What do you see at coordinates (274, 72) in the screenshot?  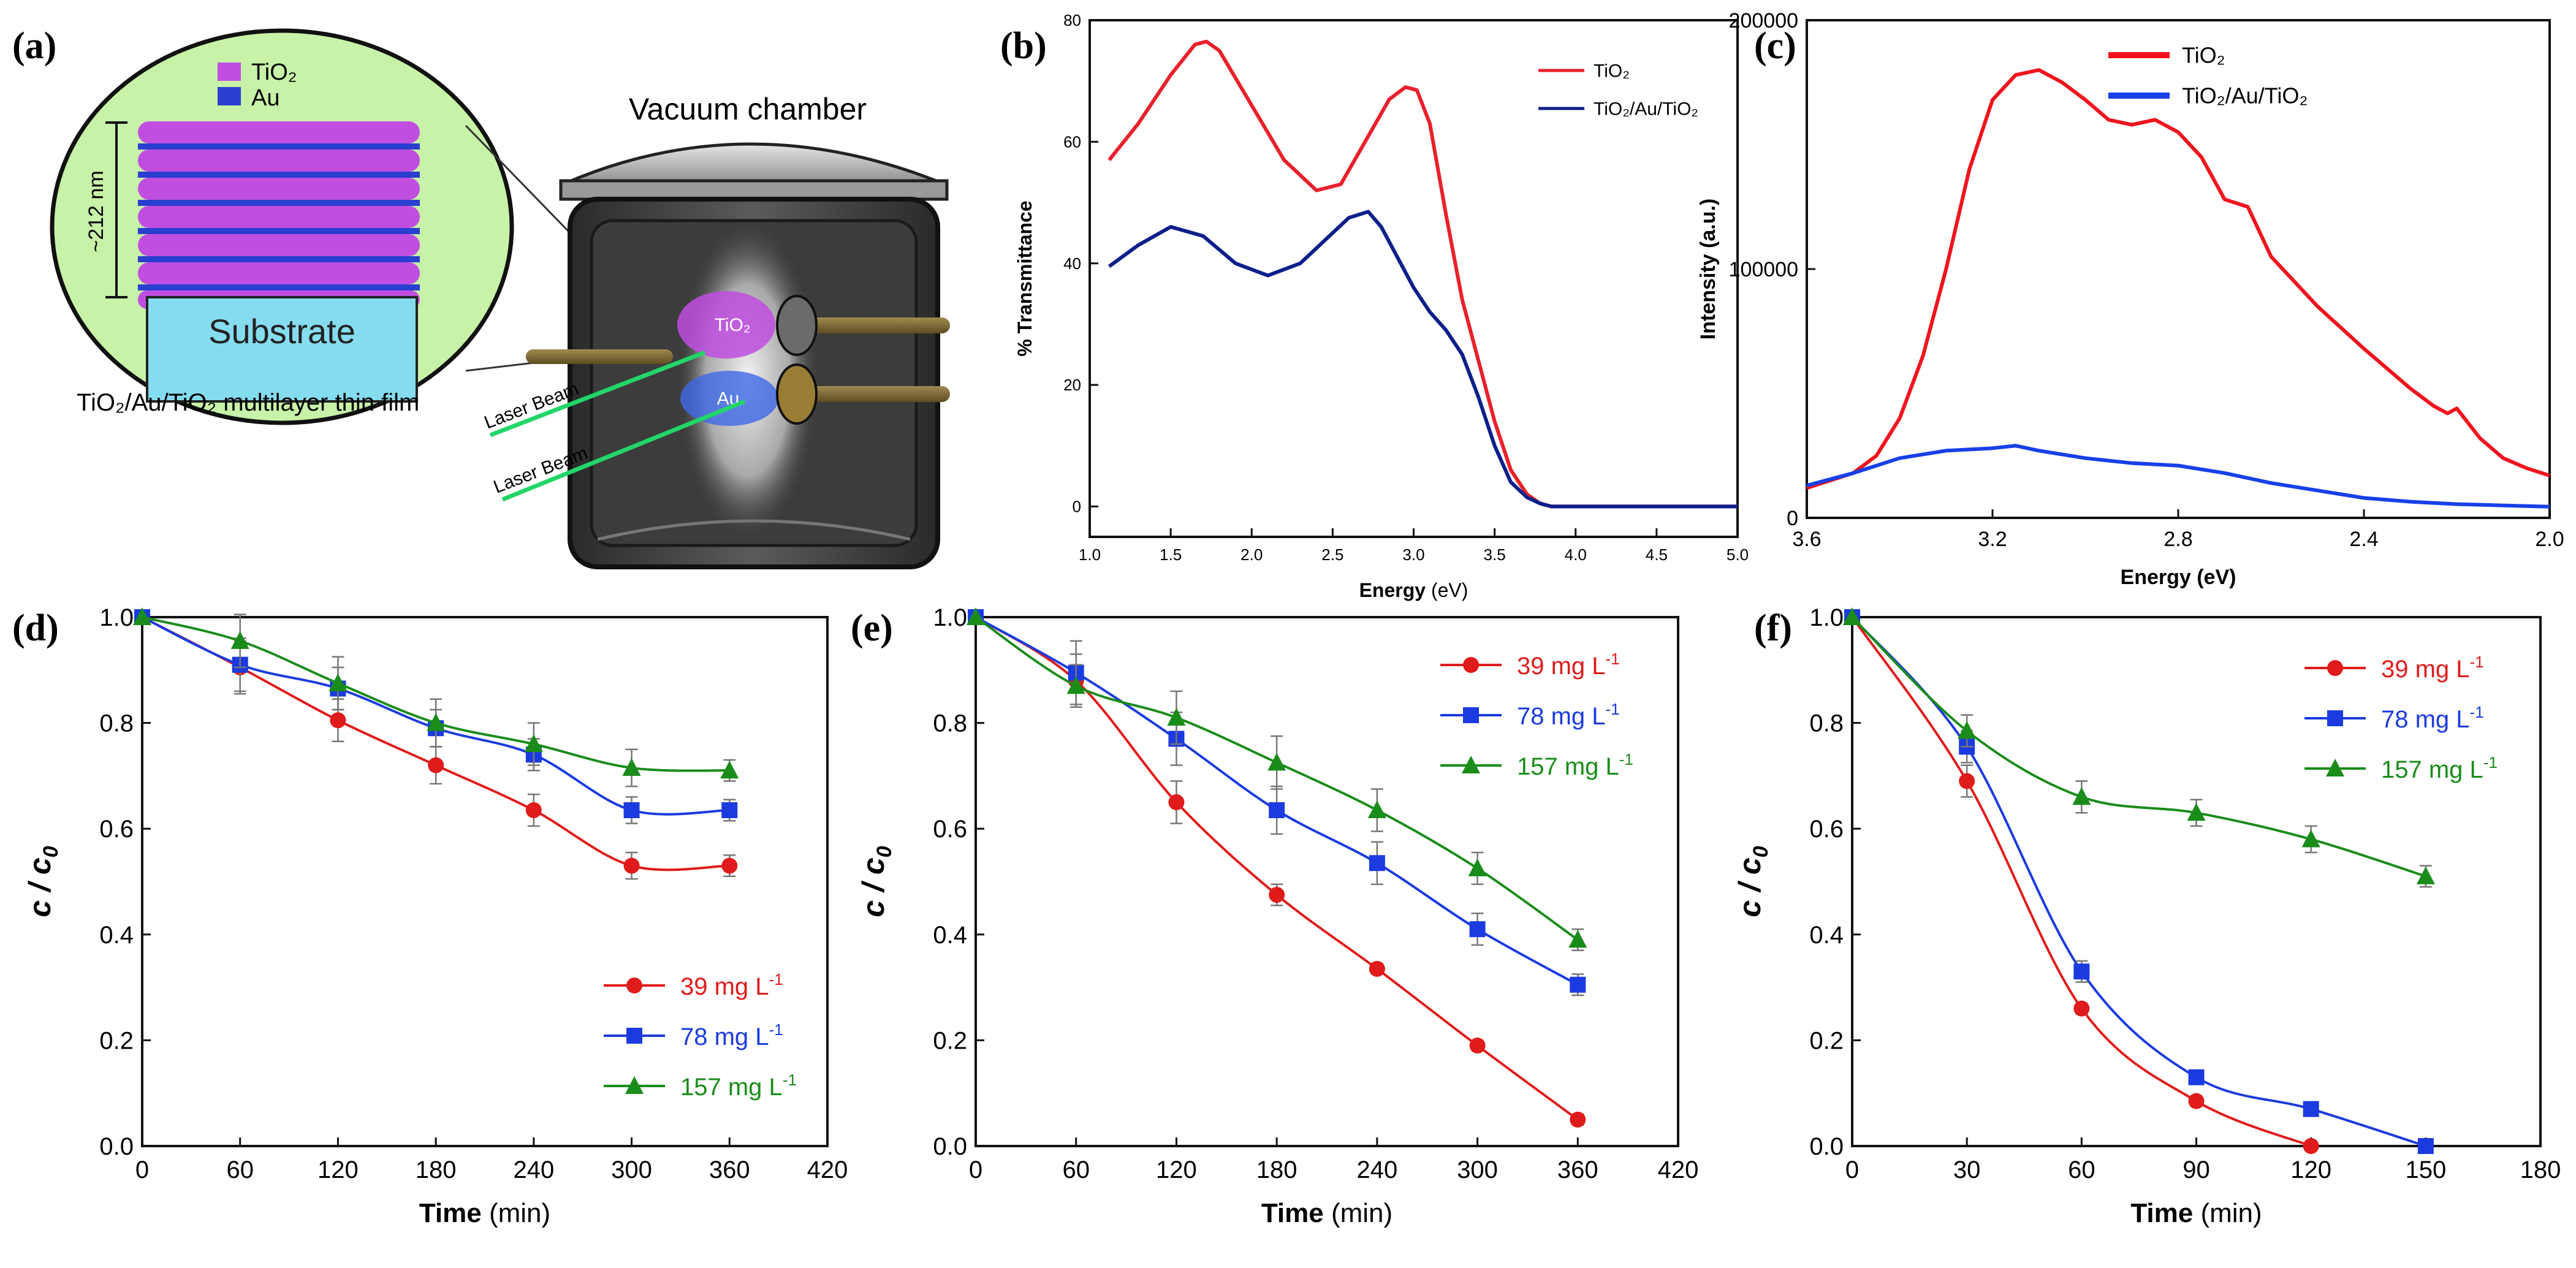 I see `legend-tio2-label: TiO₂` at bounding box center [274, 72].